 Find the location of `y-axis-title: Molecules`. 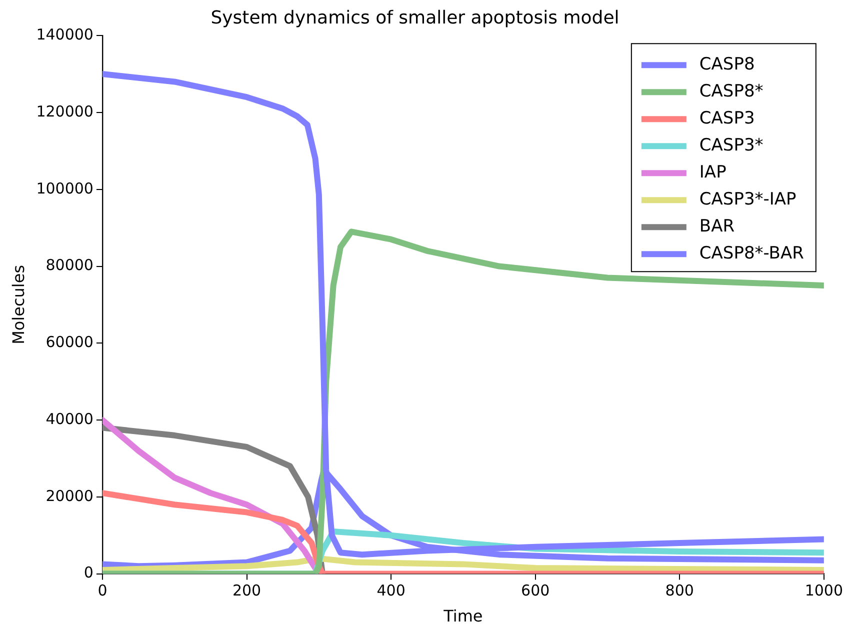

y-axis-title: Molecules is located at coordinates (18, 304).